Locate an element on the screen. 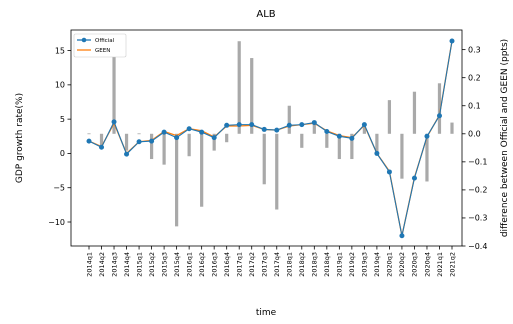 Image resolution: width=513 pixels, height=324 pixels. legend-official-marker is located at coordinates (84, 40).